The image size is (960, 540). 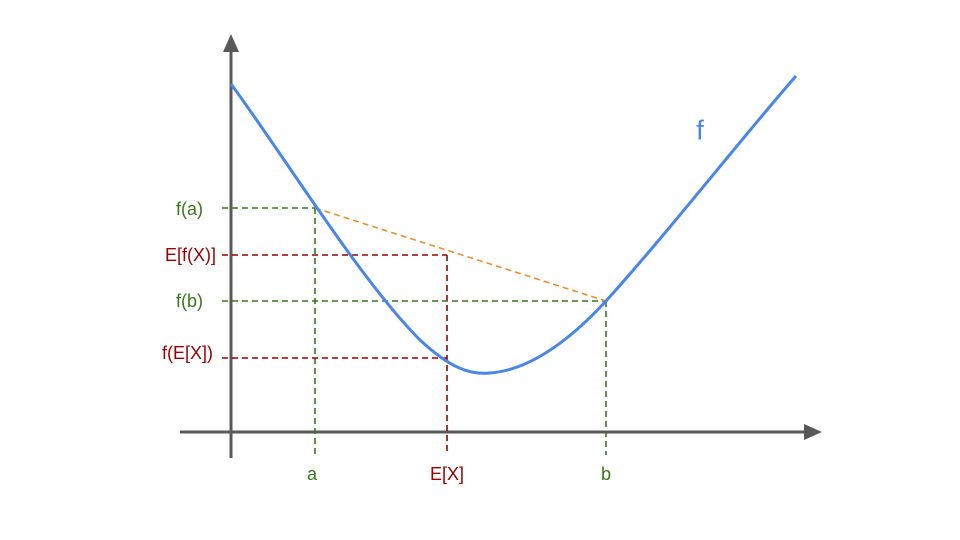 What do you see at coordinates (460, 254) in the screenshot?
I see `chord` at bounding box center [460, 254].